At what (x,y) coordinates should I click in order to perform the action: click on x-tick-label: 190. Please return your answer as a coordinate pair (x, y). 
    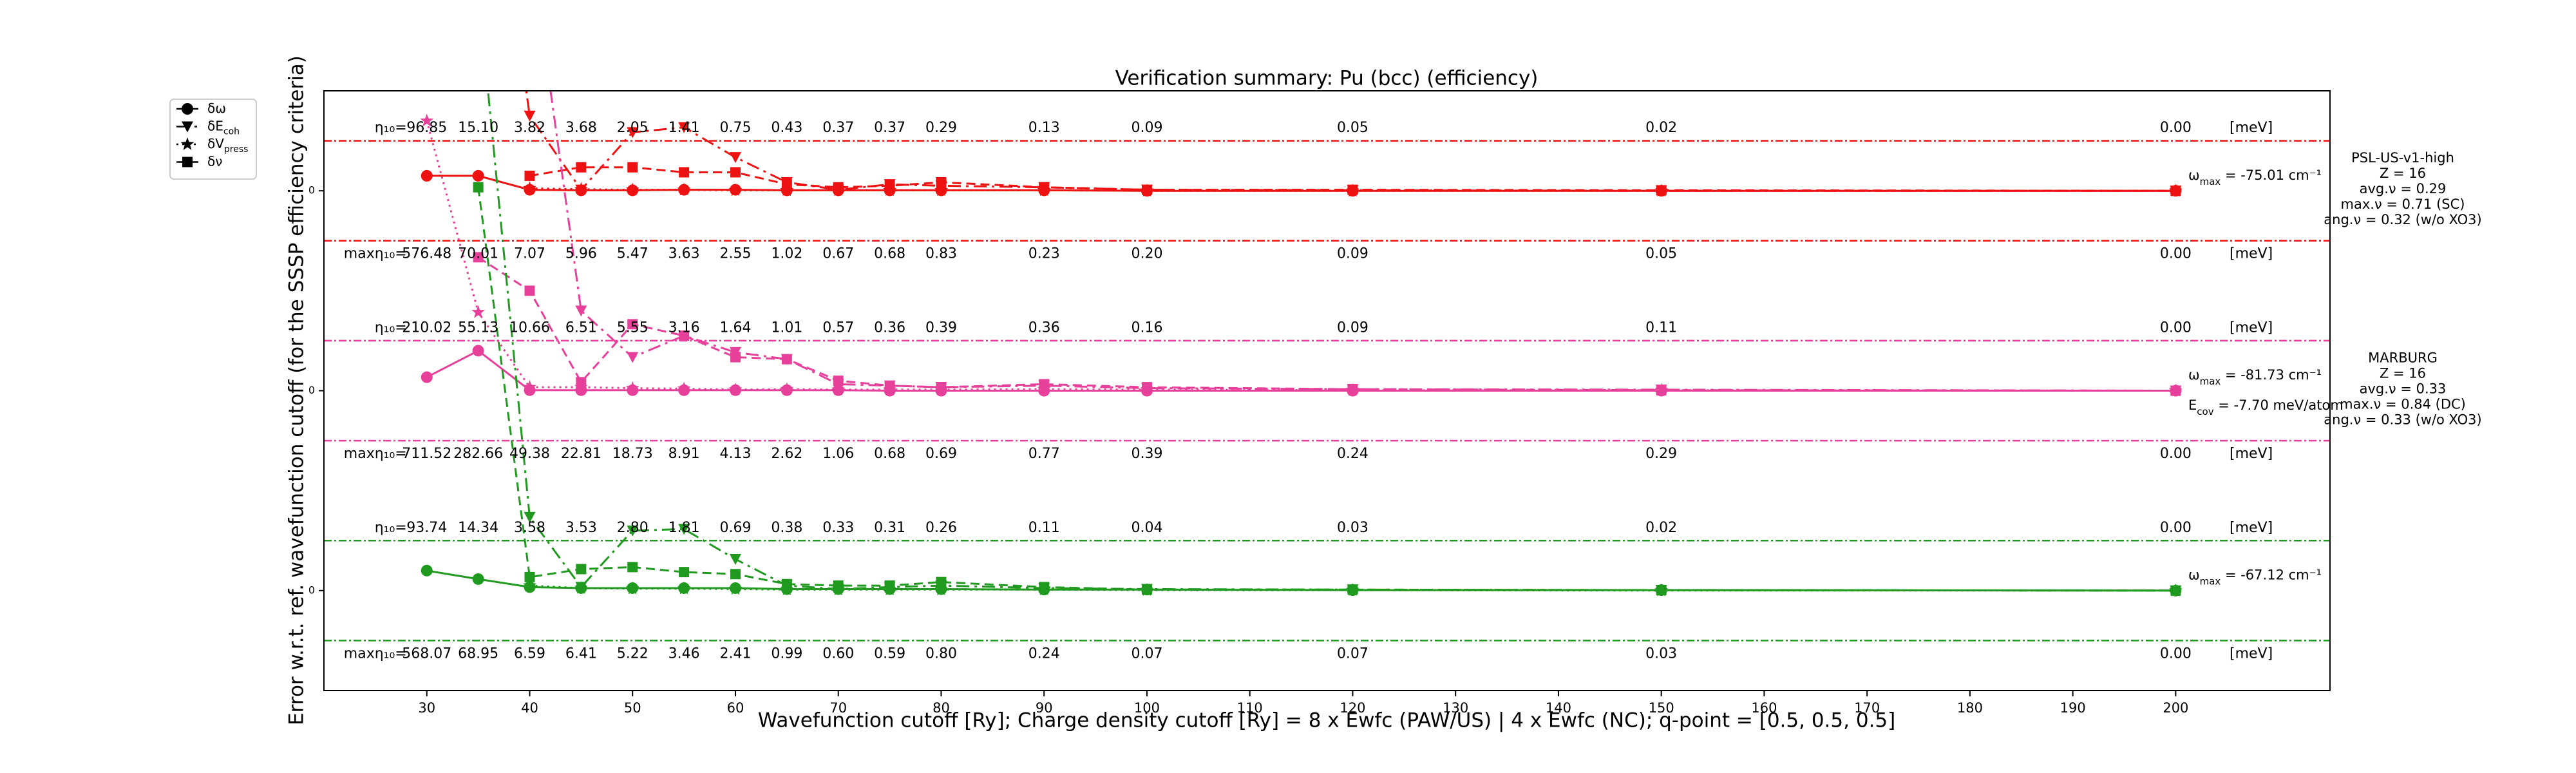
    Looking at the image, I should click on (2073, 708).